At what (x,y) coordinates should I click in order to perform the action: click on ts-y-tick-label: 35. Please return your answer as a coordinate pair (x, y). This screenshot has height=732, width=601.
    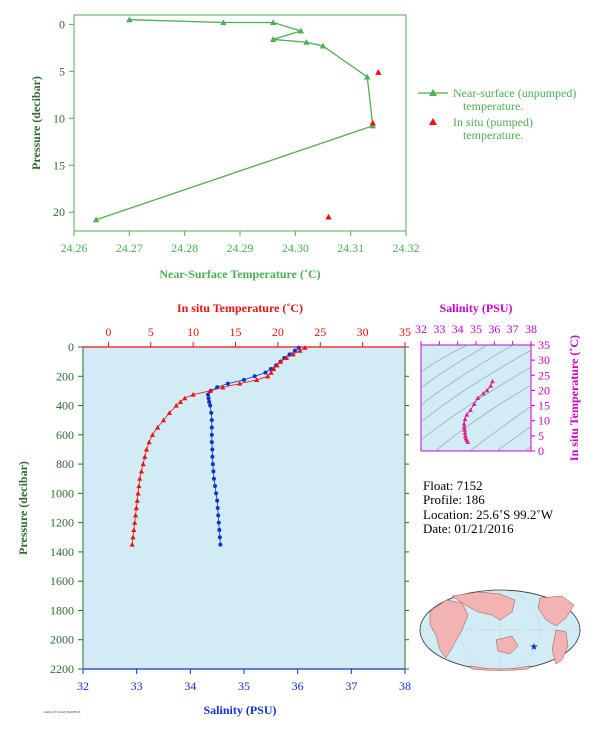
    Looking at the image, I should click on (544, 345).